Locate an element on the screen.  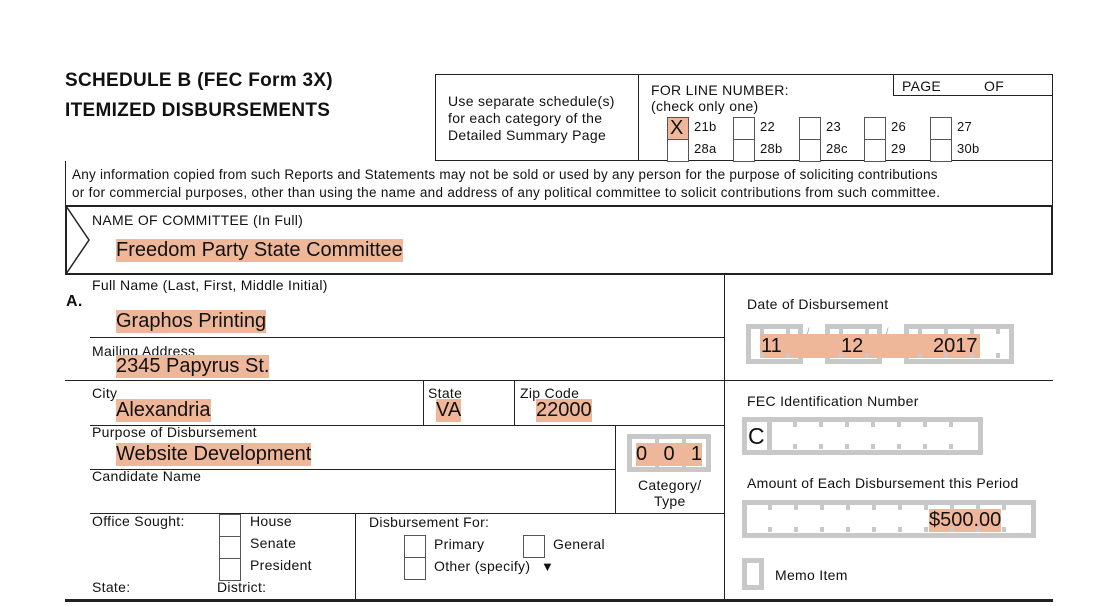
page-box is located at coordinates (973, 85).